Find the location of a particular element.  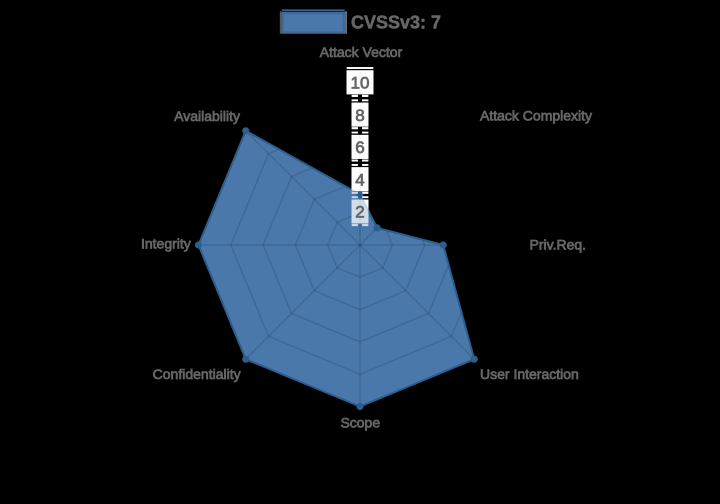

svg-text: 6 is located at coordinates (359, 147).